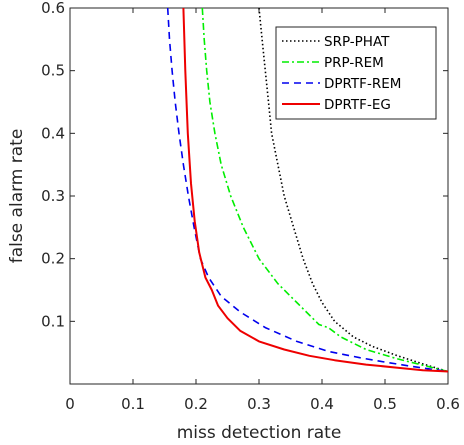 The width and height of the screenshot is (464, 445). What do you see at coordinates (133, 404) in the screenshot?
I see `x-tick-label: 0.1` at bounding box center [133, 404].